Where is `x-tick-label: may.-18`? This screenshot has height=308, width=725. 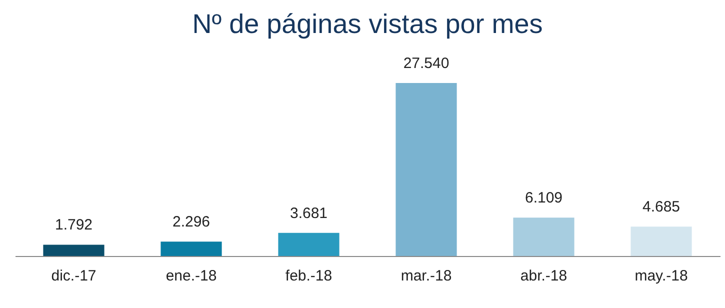 x-tick-label: may.-18 is located at coordinates (661, 276).